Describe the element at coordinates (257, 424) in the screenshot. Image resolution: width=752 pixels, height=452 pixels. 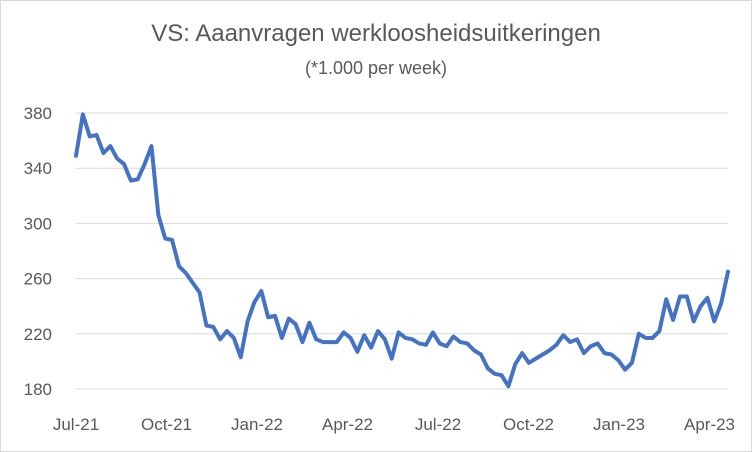
I see `x-tick-label: Jan-22` at that location.